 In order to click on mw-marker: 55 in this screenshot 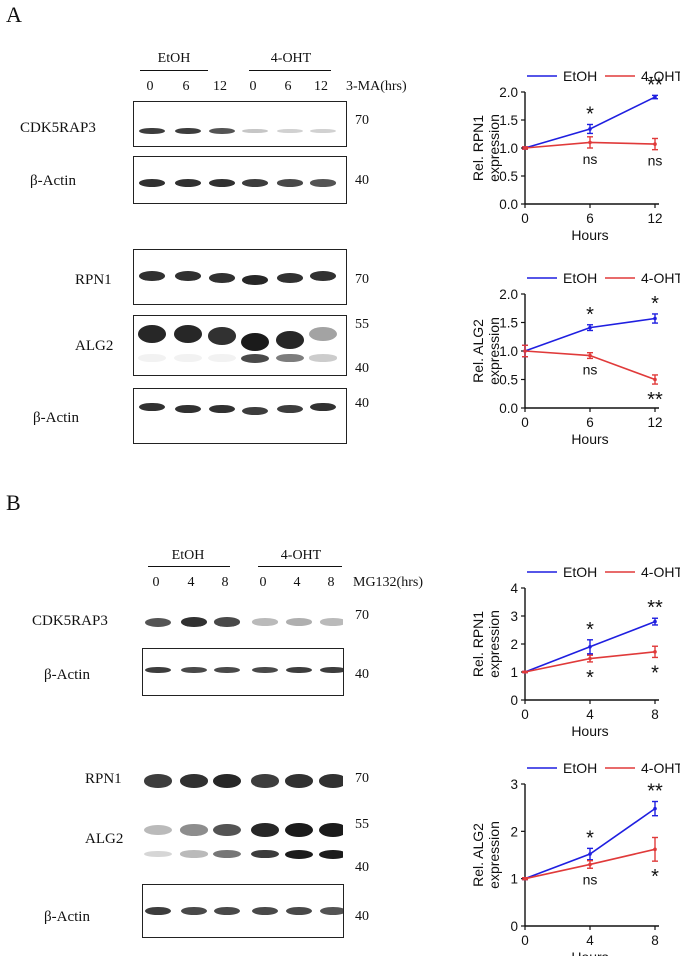, I will do `click(362, 824)`.